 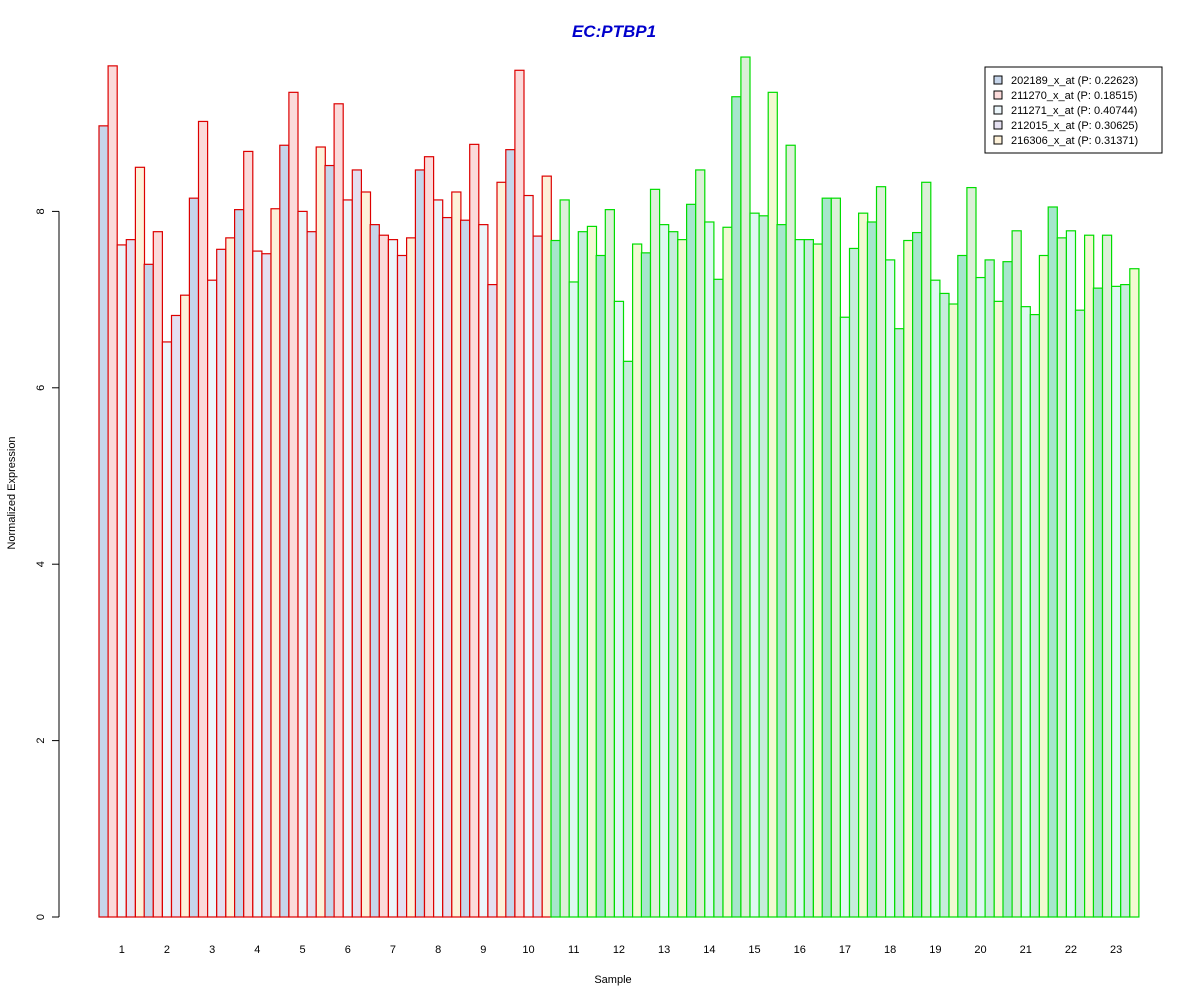 I want to click on x-axis-label: Sample, so click(x=612, y=980).